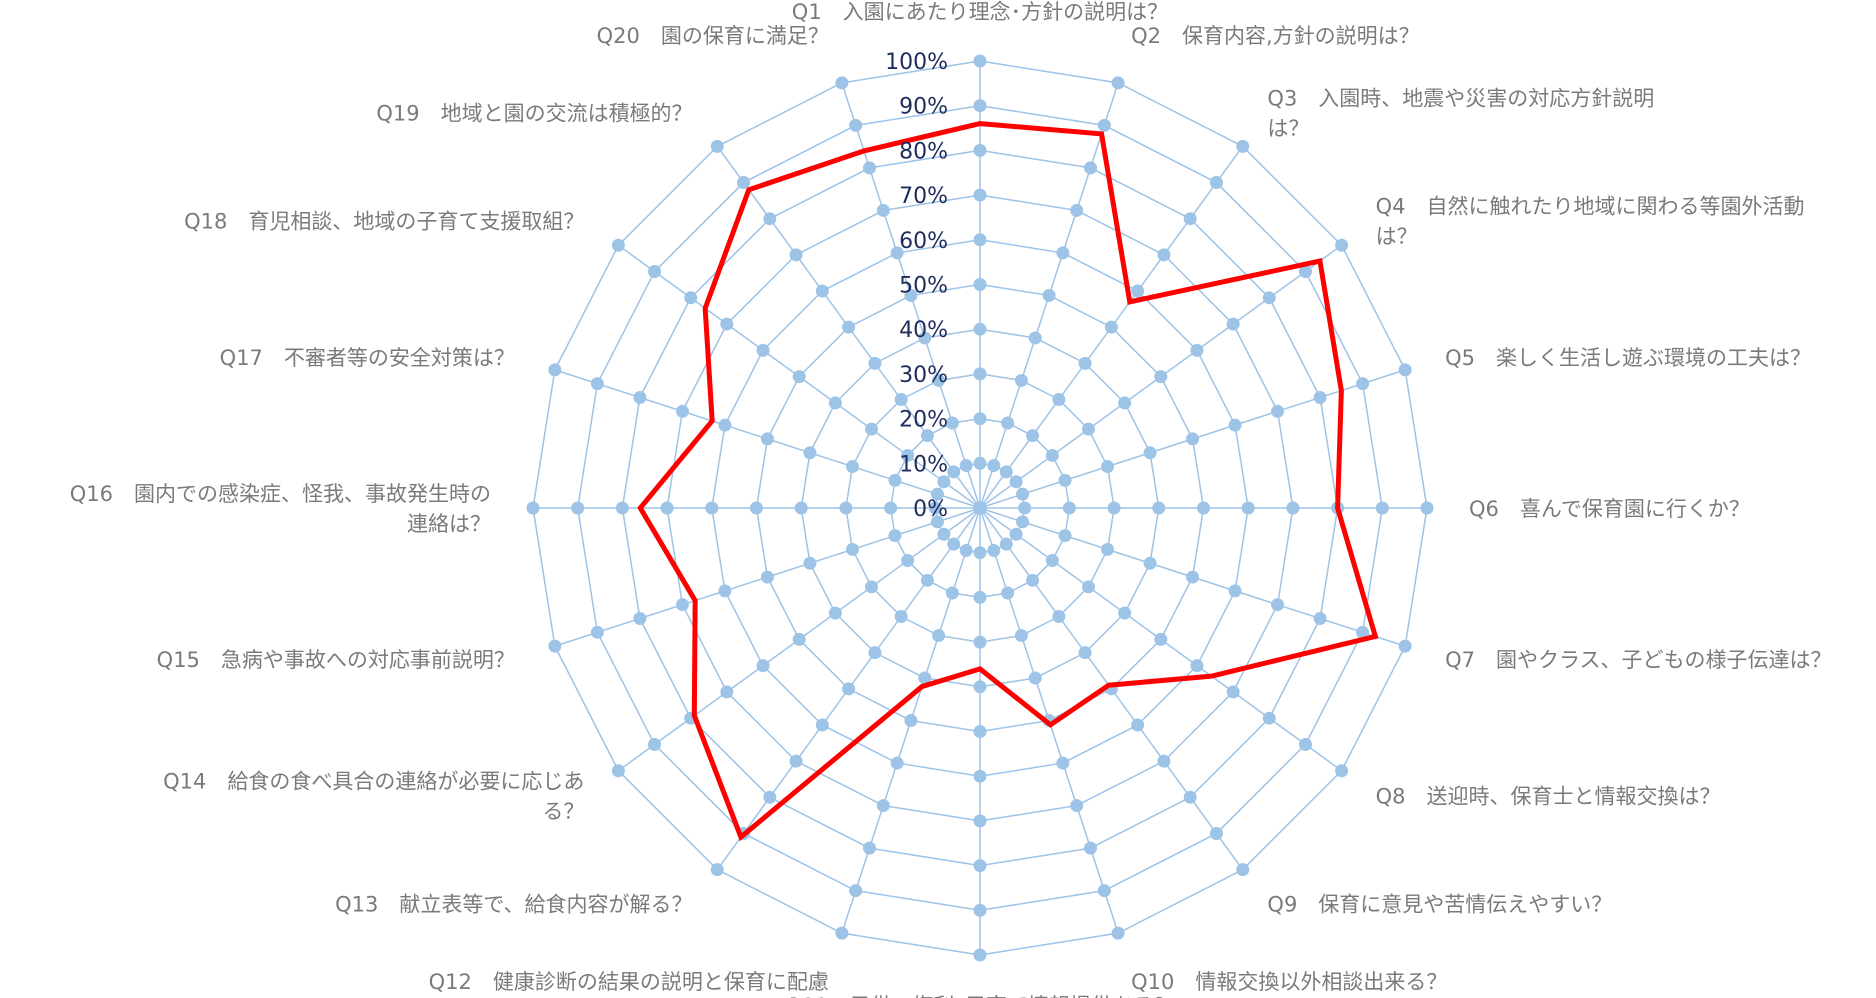  Describe the element at coordinates (1129, 301) in the screenshot. I see `data-point-q3` at that location.